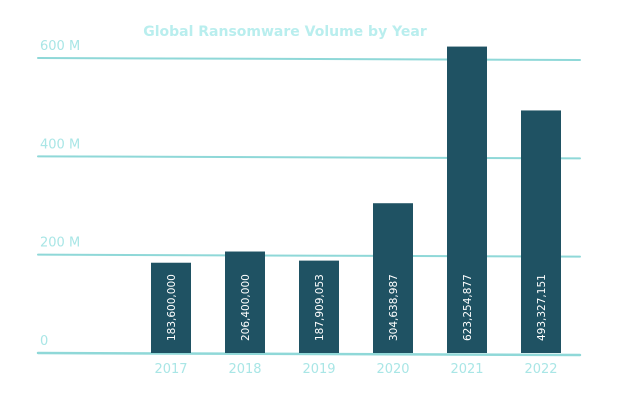 The height and width of the screenshot is (402, 621). I want to click on x-tick-label-2020: 2020, so click(392, 369).